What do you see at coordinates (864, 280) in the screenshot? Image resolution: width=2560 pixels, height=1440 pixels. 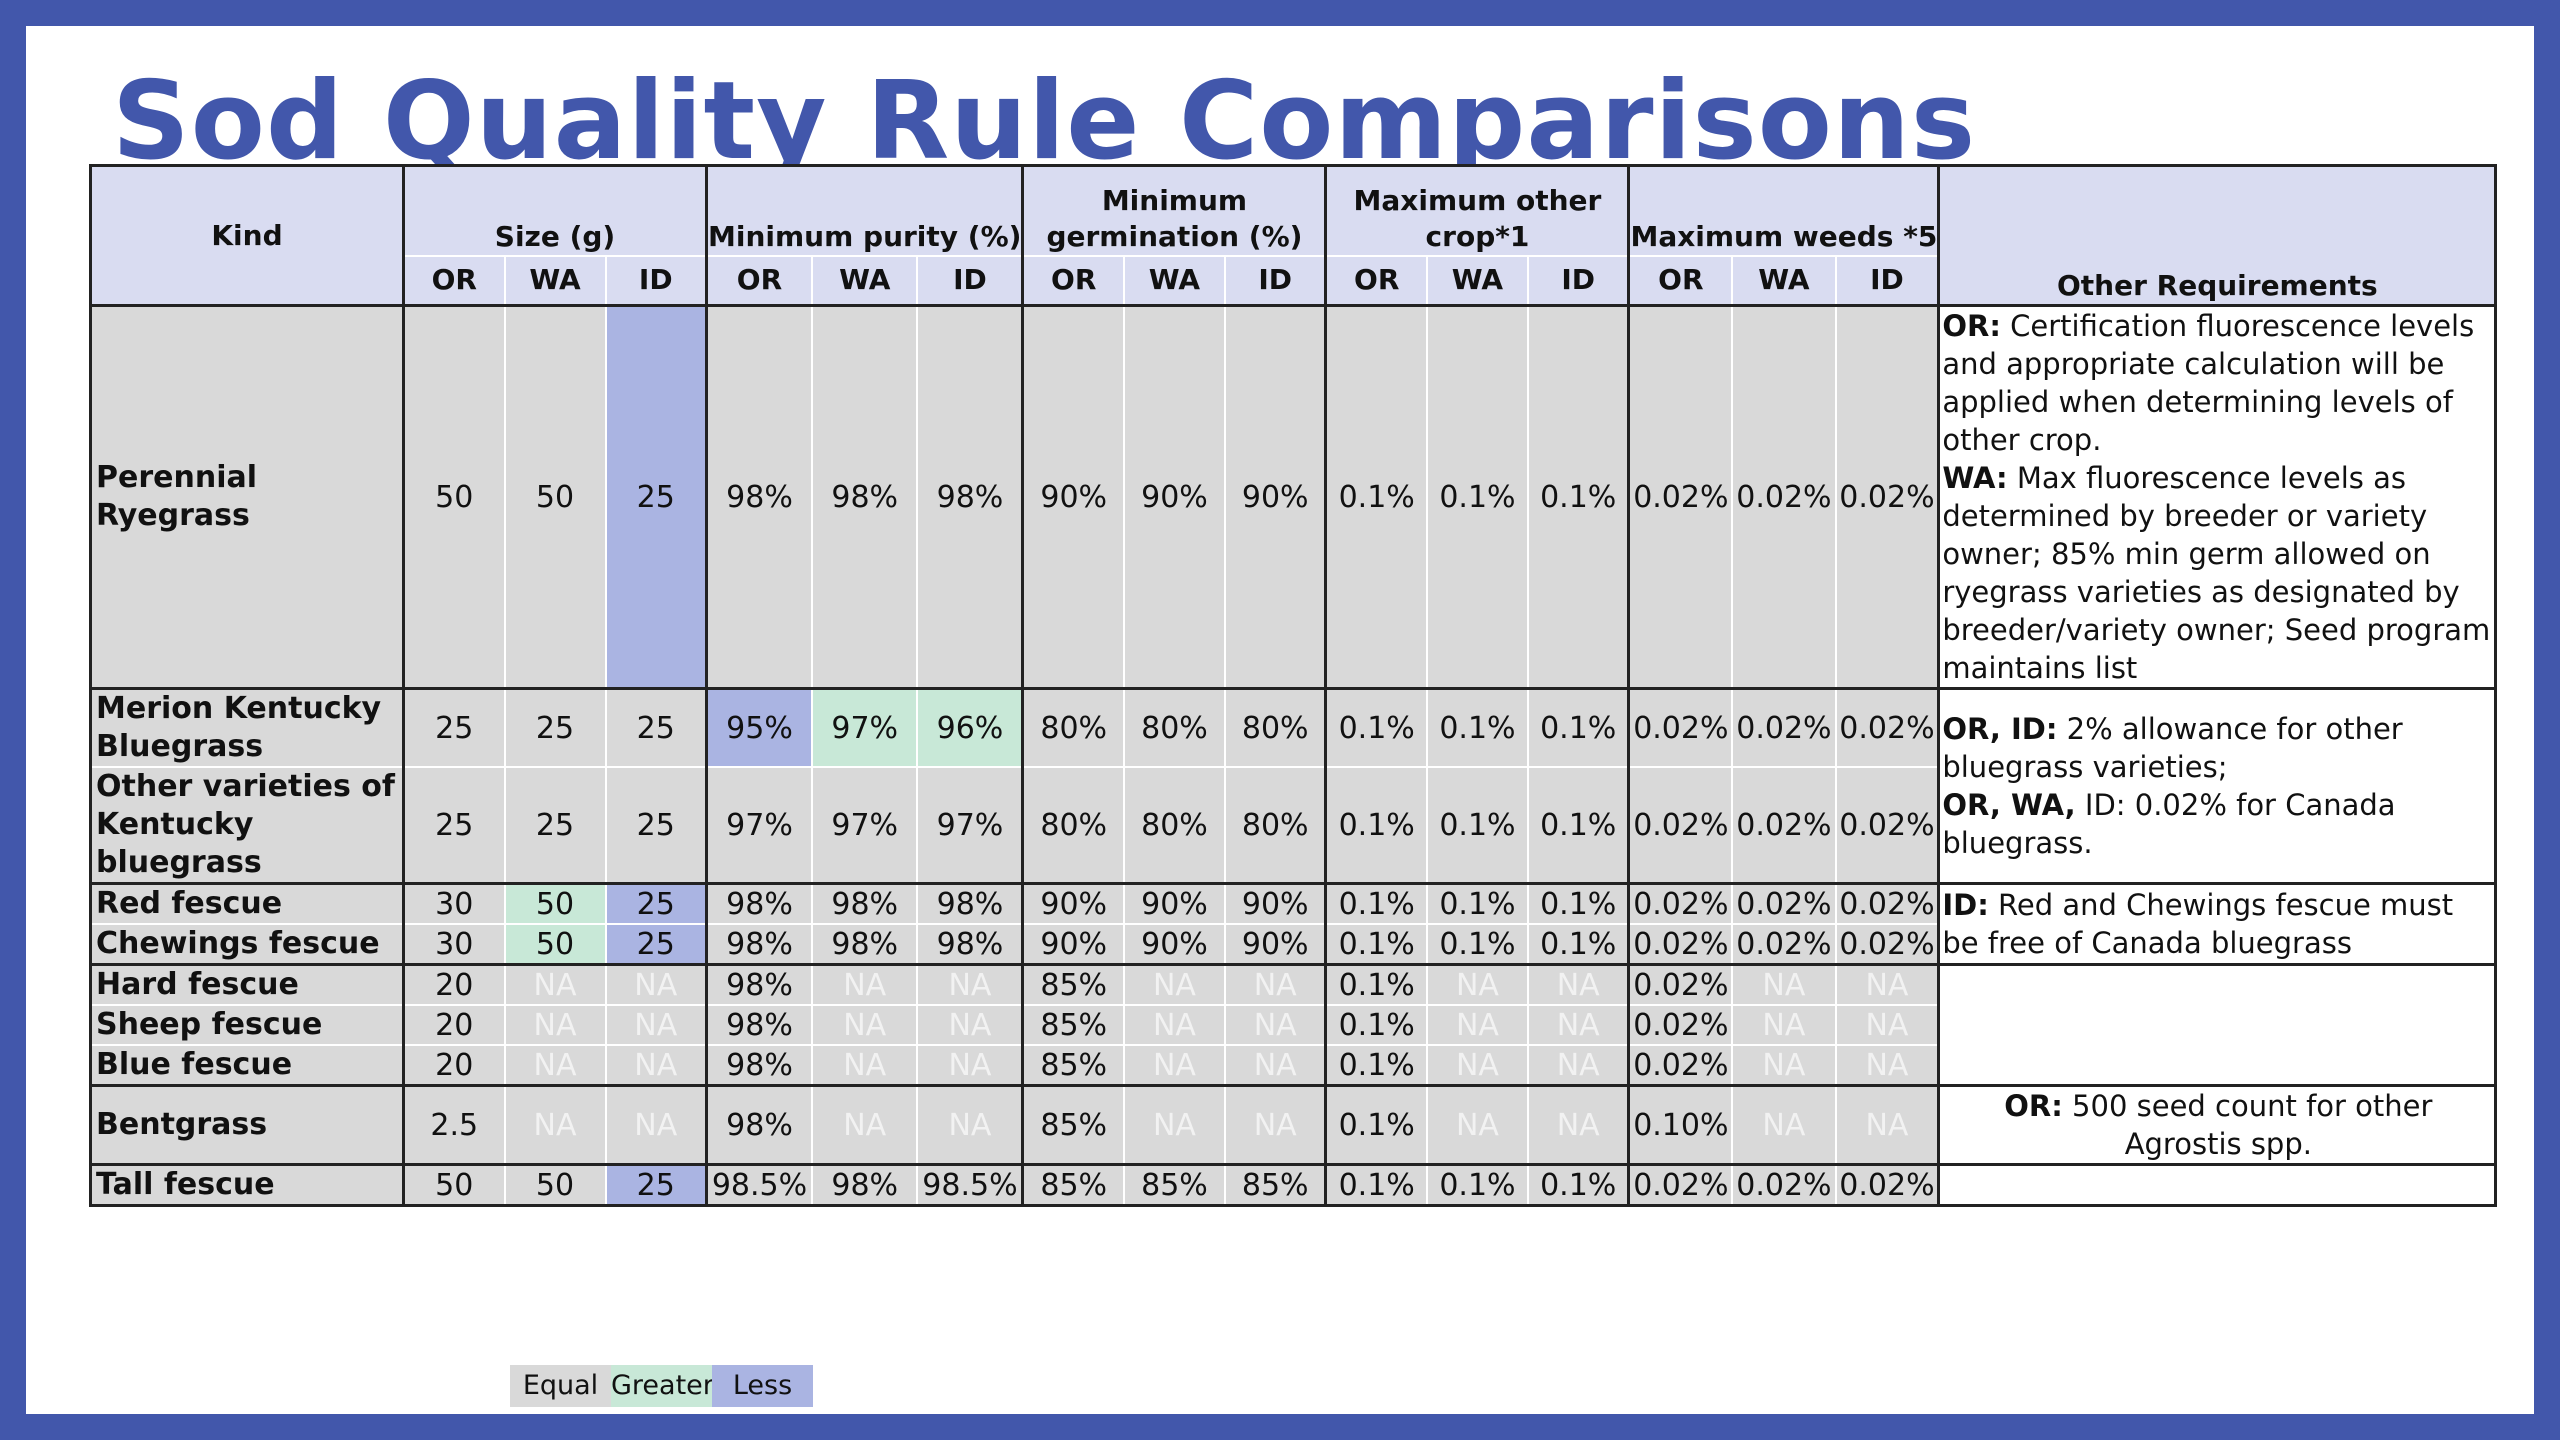 I see `header-state-wa: WA` at bounding box center [864, 280].